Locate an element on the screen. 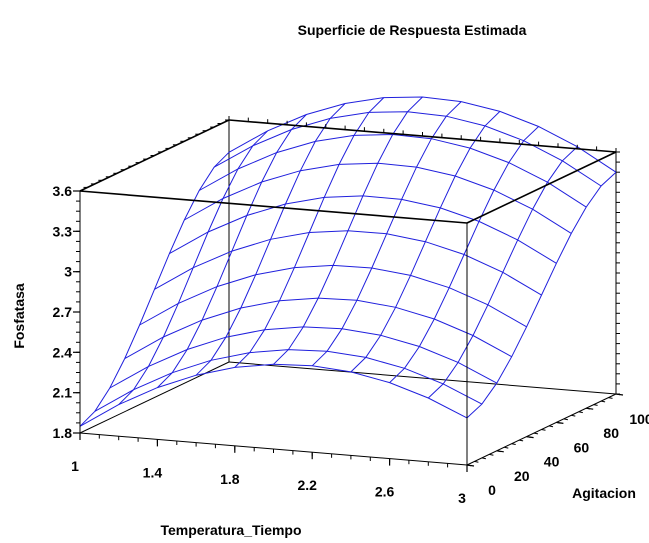 This screenshot has width=649, height=543. z-tick-label-6: 3.6 is located at coordinates (63, 191).